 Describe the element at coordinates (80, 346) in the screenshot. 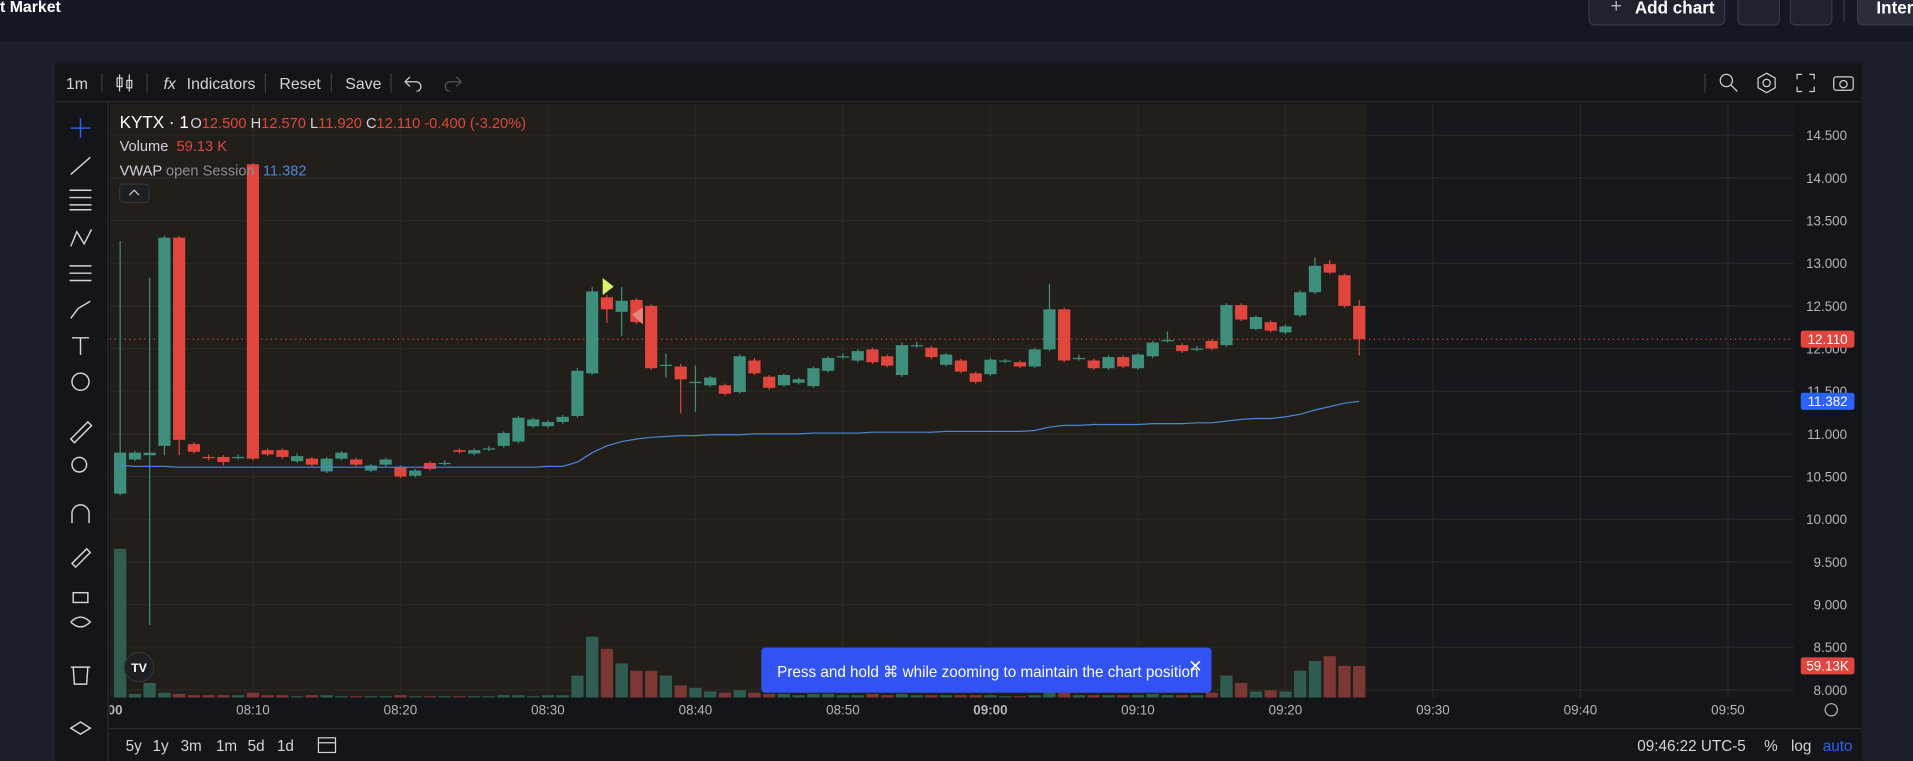

I see `text-tool` at that location.